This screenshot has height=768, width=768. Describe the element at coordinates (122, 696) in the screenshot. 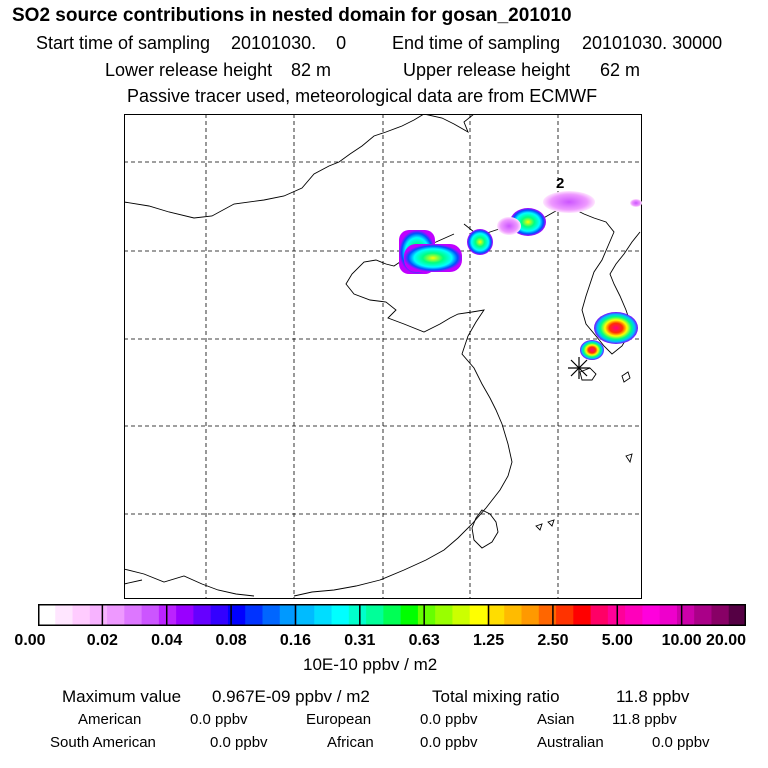

I see `max-value-label: Maximum value` at that location.